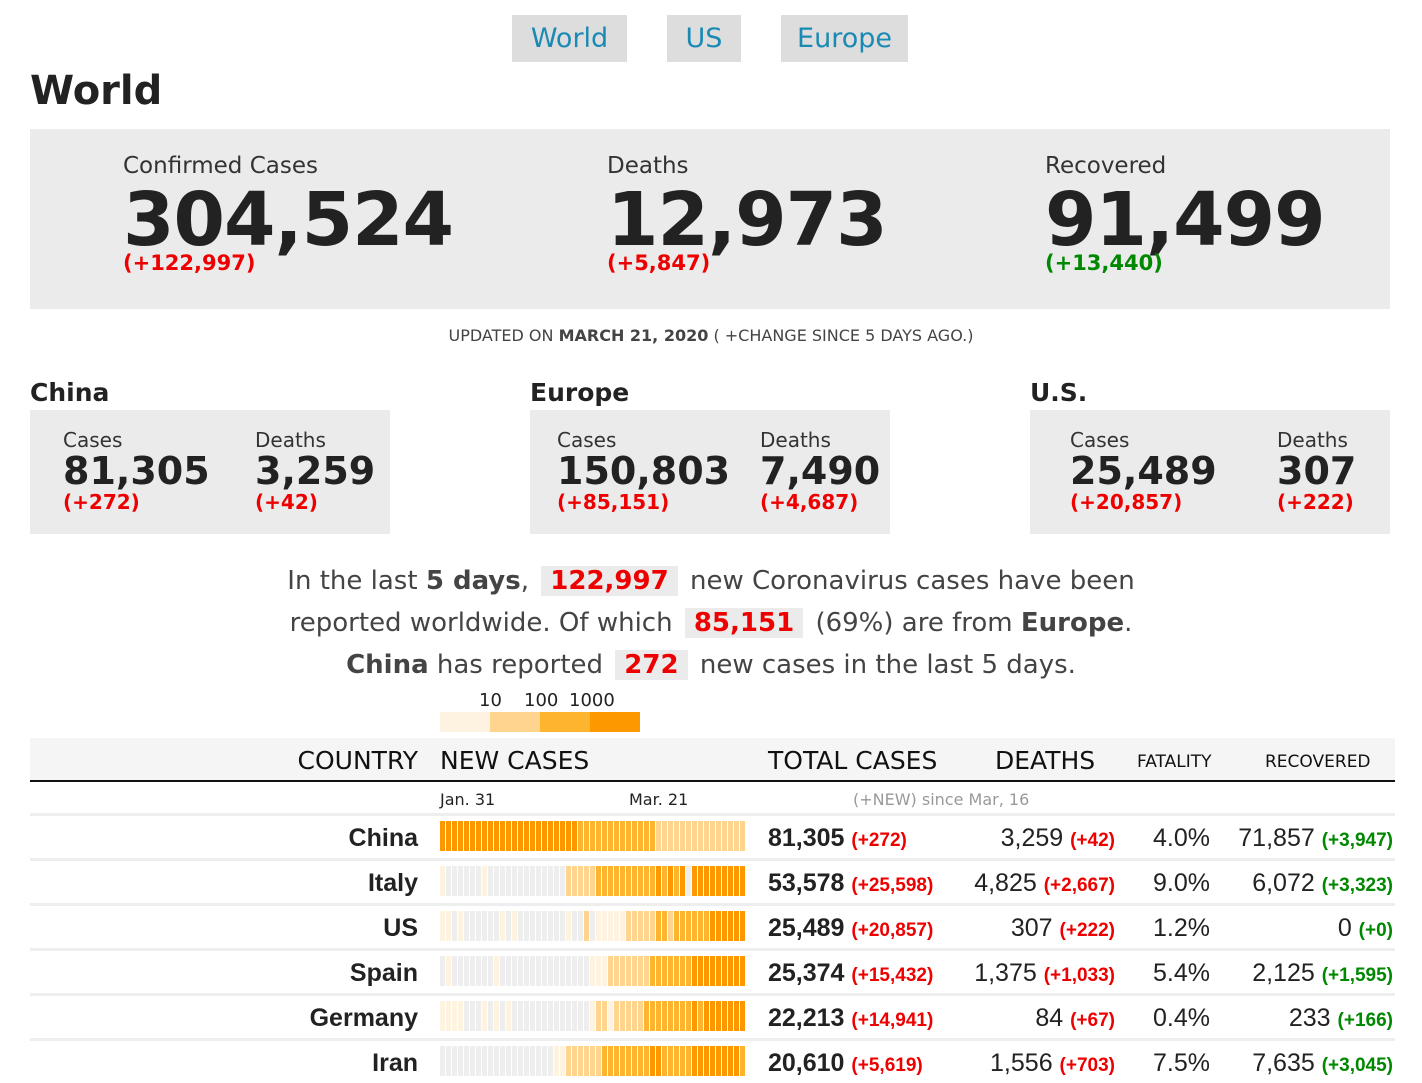  I want to click on new-cases-heatmap, so click(593, 1061).